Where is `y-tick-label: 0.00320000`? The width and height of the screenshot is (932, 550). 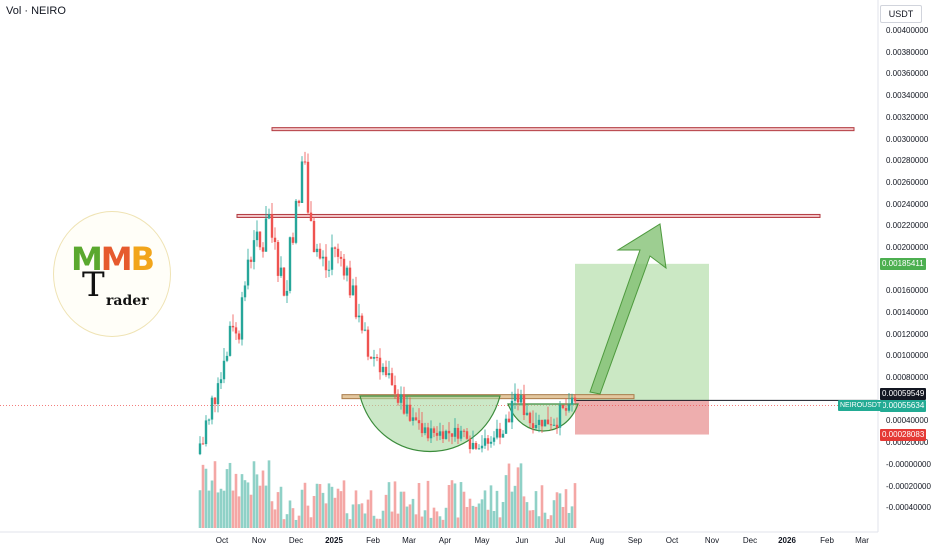 y-tick-label: 0.00320000 is located at coordinates (907, 117).